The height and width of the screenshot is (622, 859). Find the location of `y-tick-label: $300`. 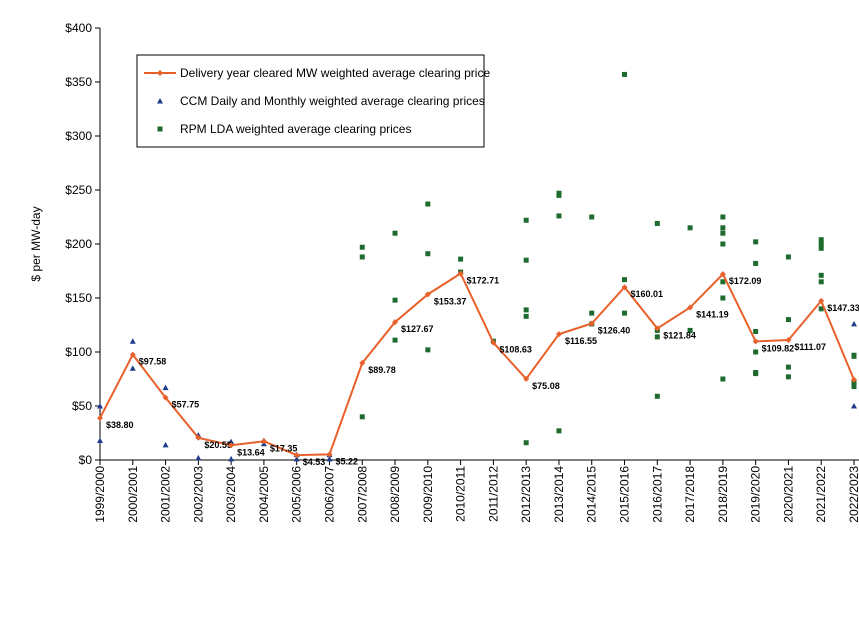

y-tick-label: $300 is located at coordinates (78, 136).